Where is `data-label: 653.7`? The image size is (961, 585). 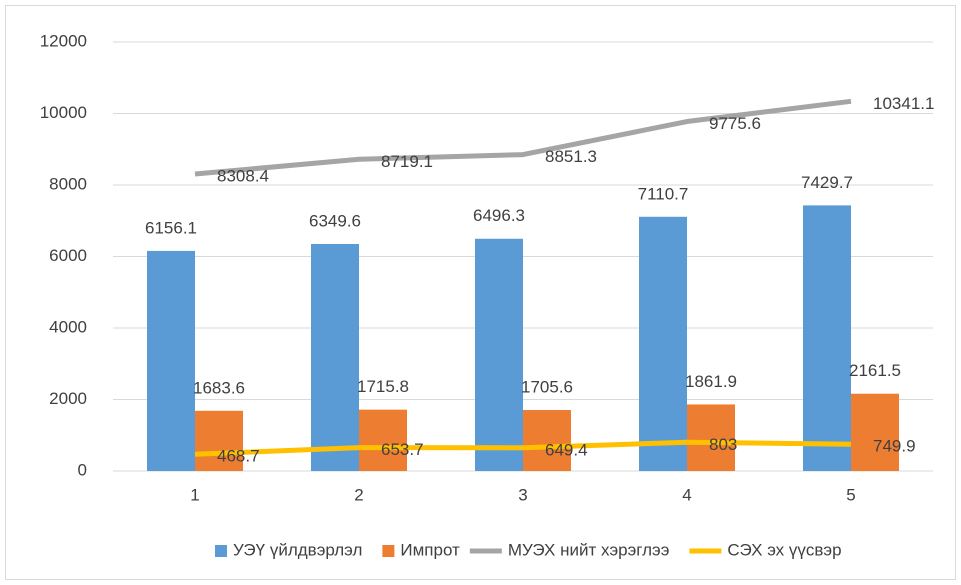
data-label: 653.7 is located at coordinates (402, 449).